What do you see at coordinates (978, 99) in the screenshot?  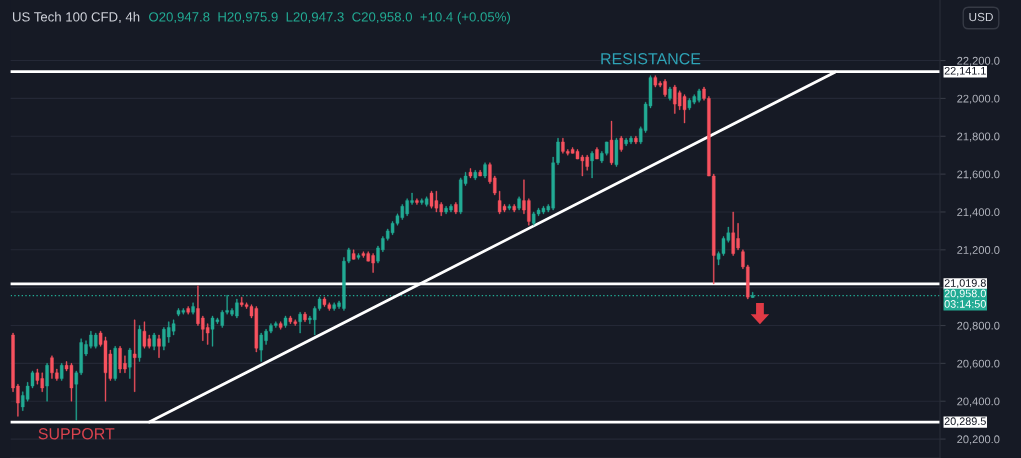 I see `y-tick-label: 22,000.0` at bounding box center [978, 99].